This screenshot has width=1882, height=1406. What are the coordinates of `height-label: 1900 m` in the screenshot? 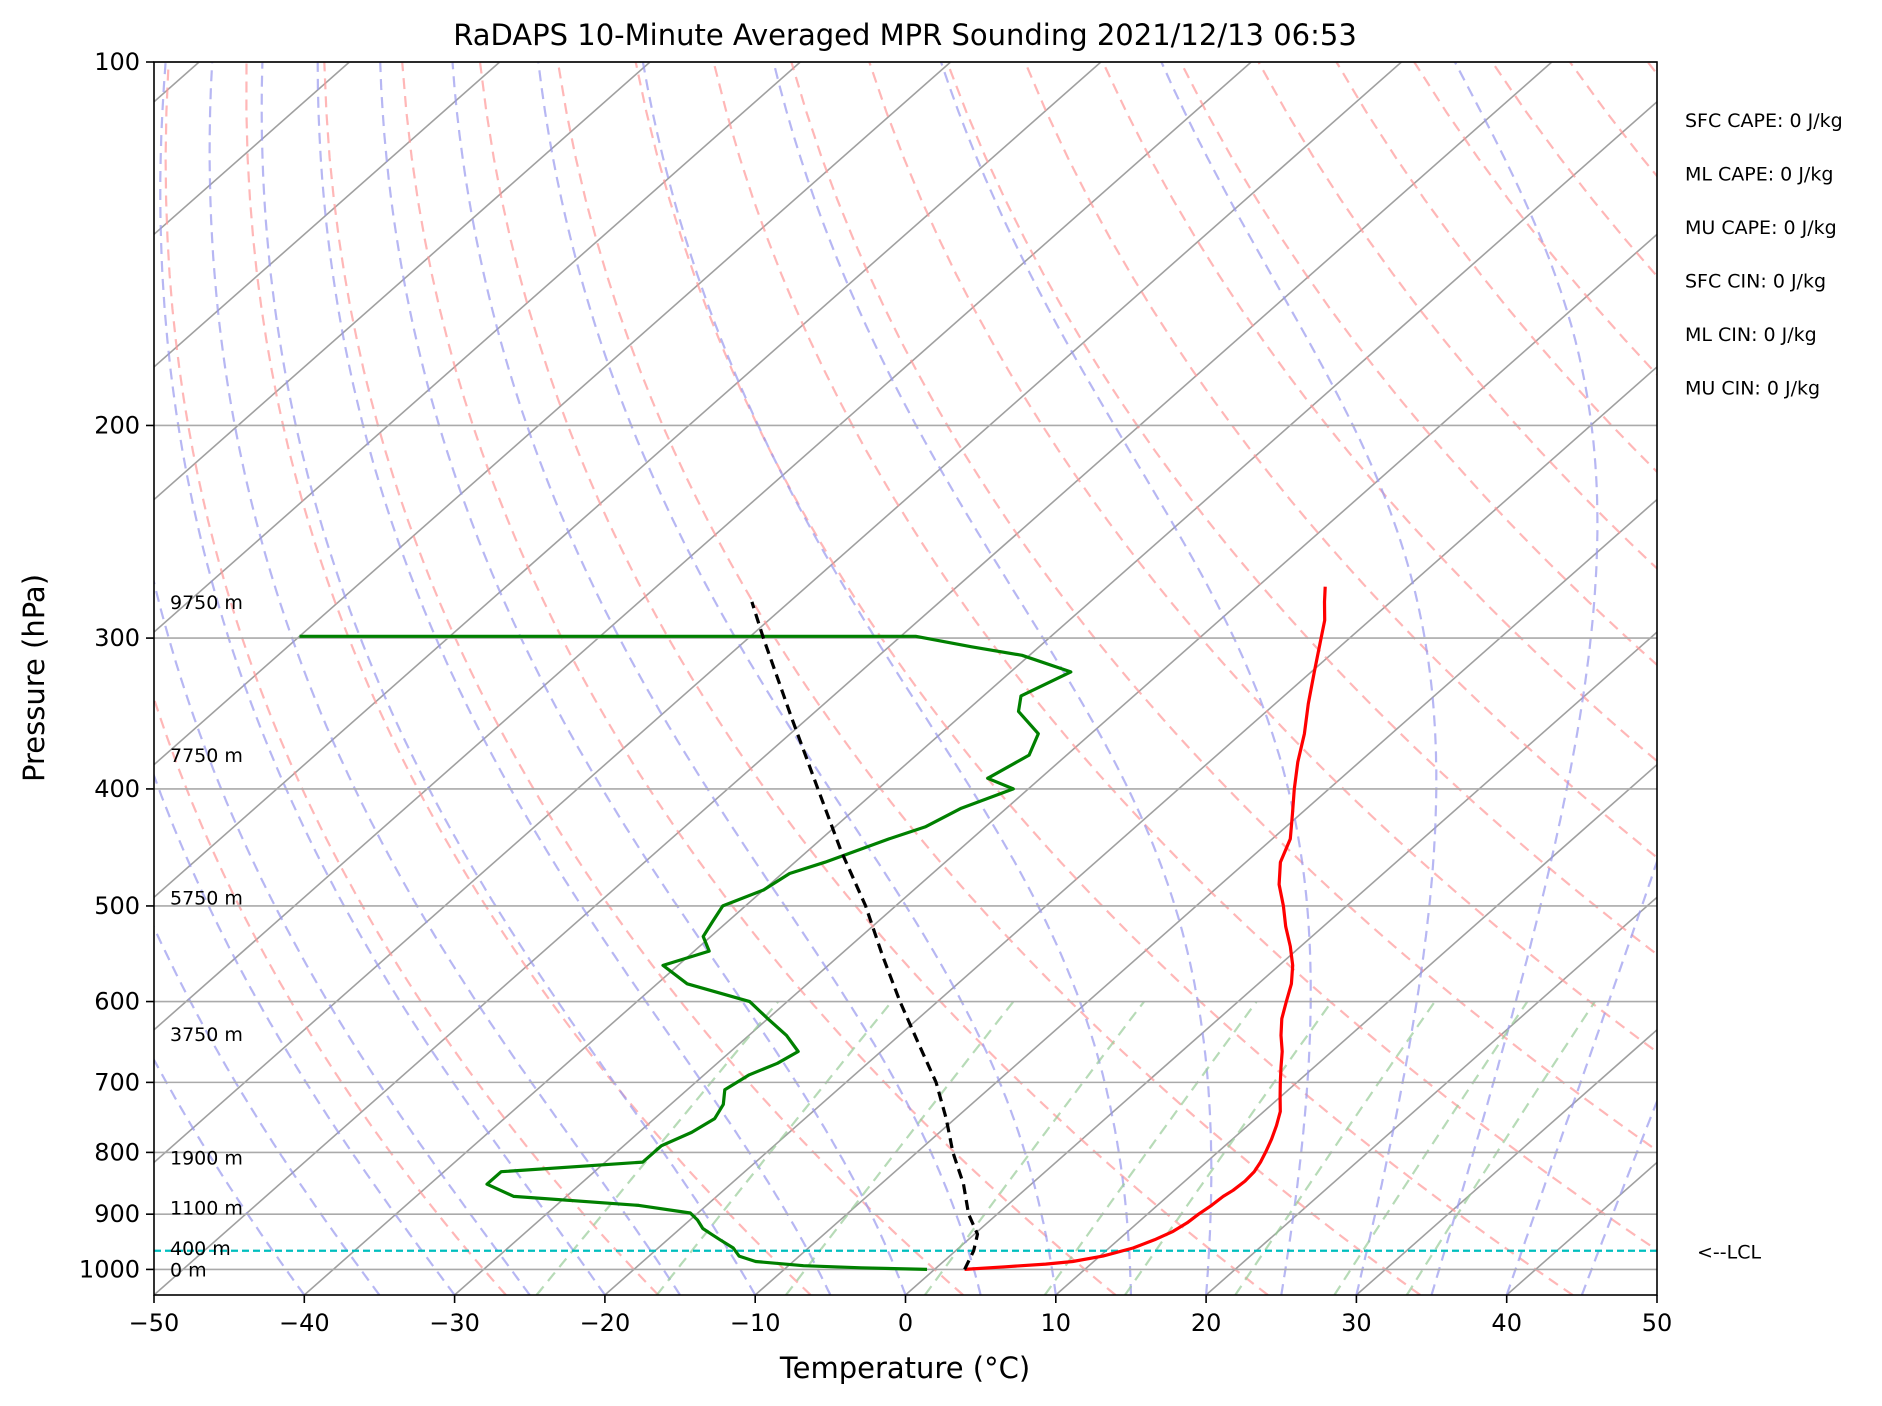 It's located at (206, 1159).